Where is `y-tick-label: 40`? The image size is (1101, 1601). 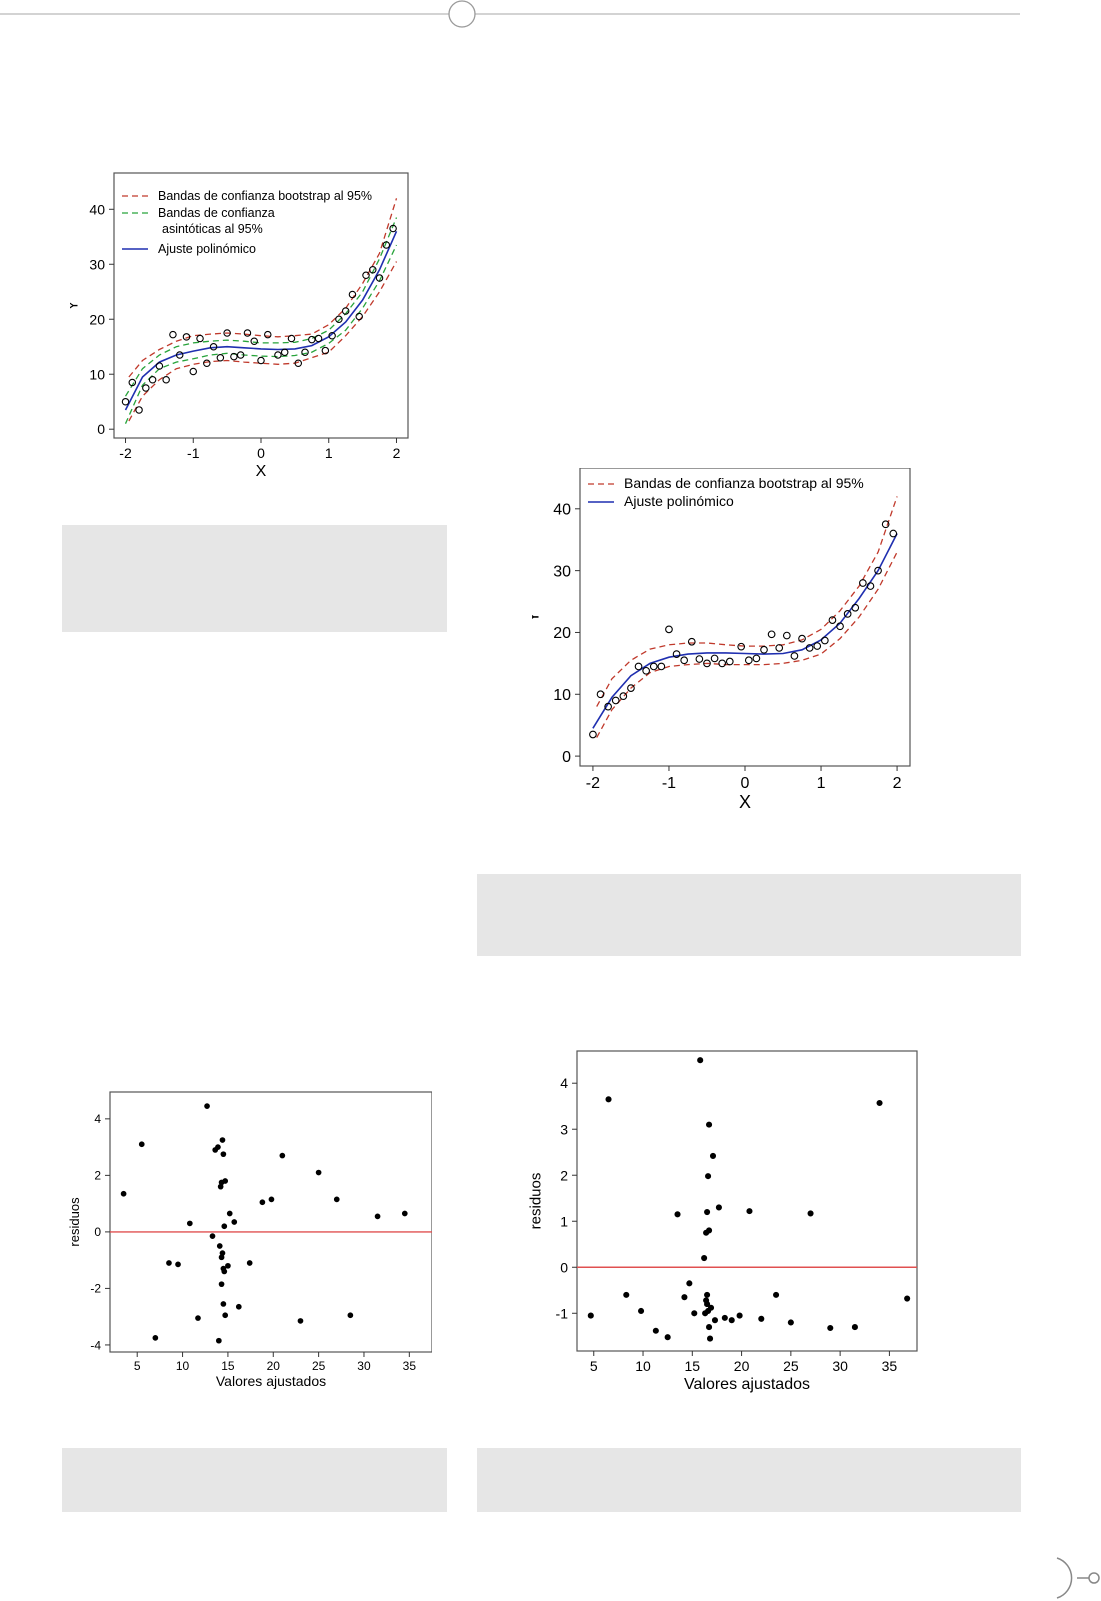
y-tick-label: 40 is located at coordinates (97, 209).